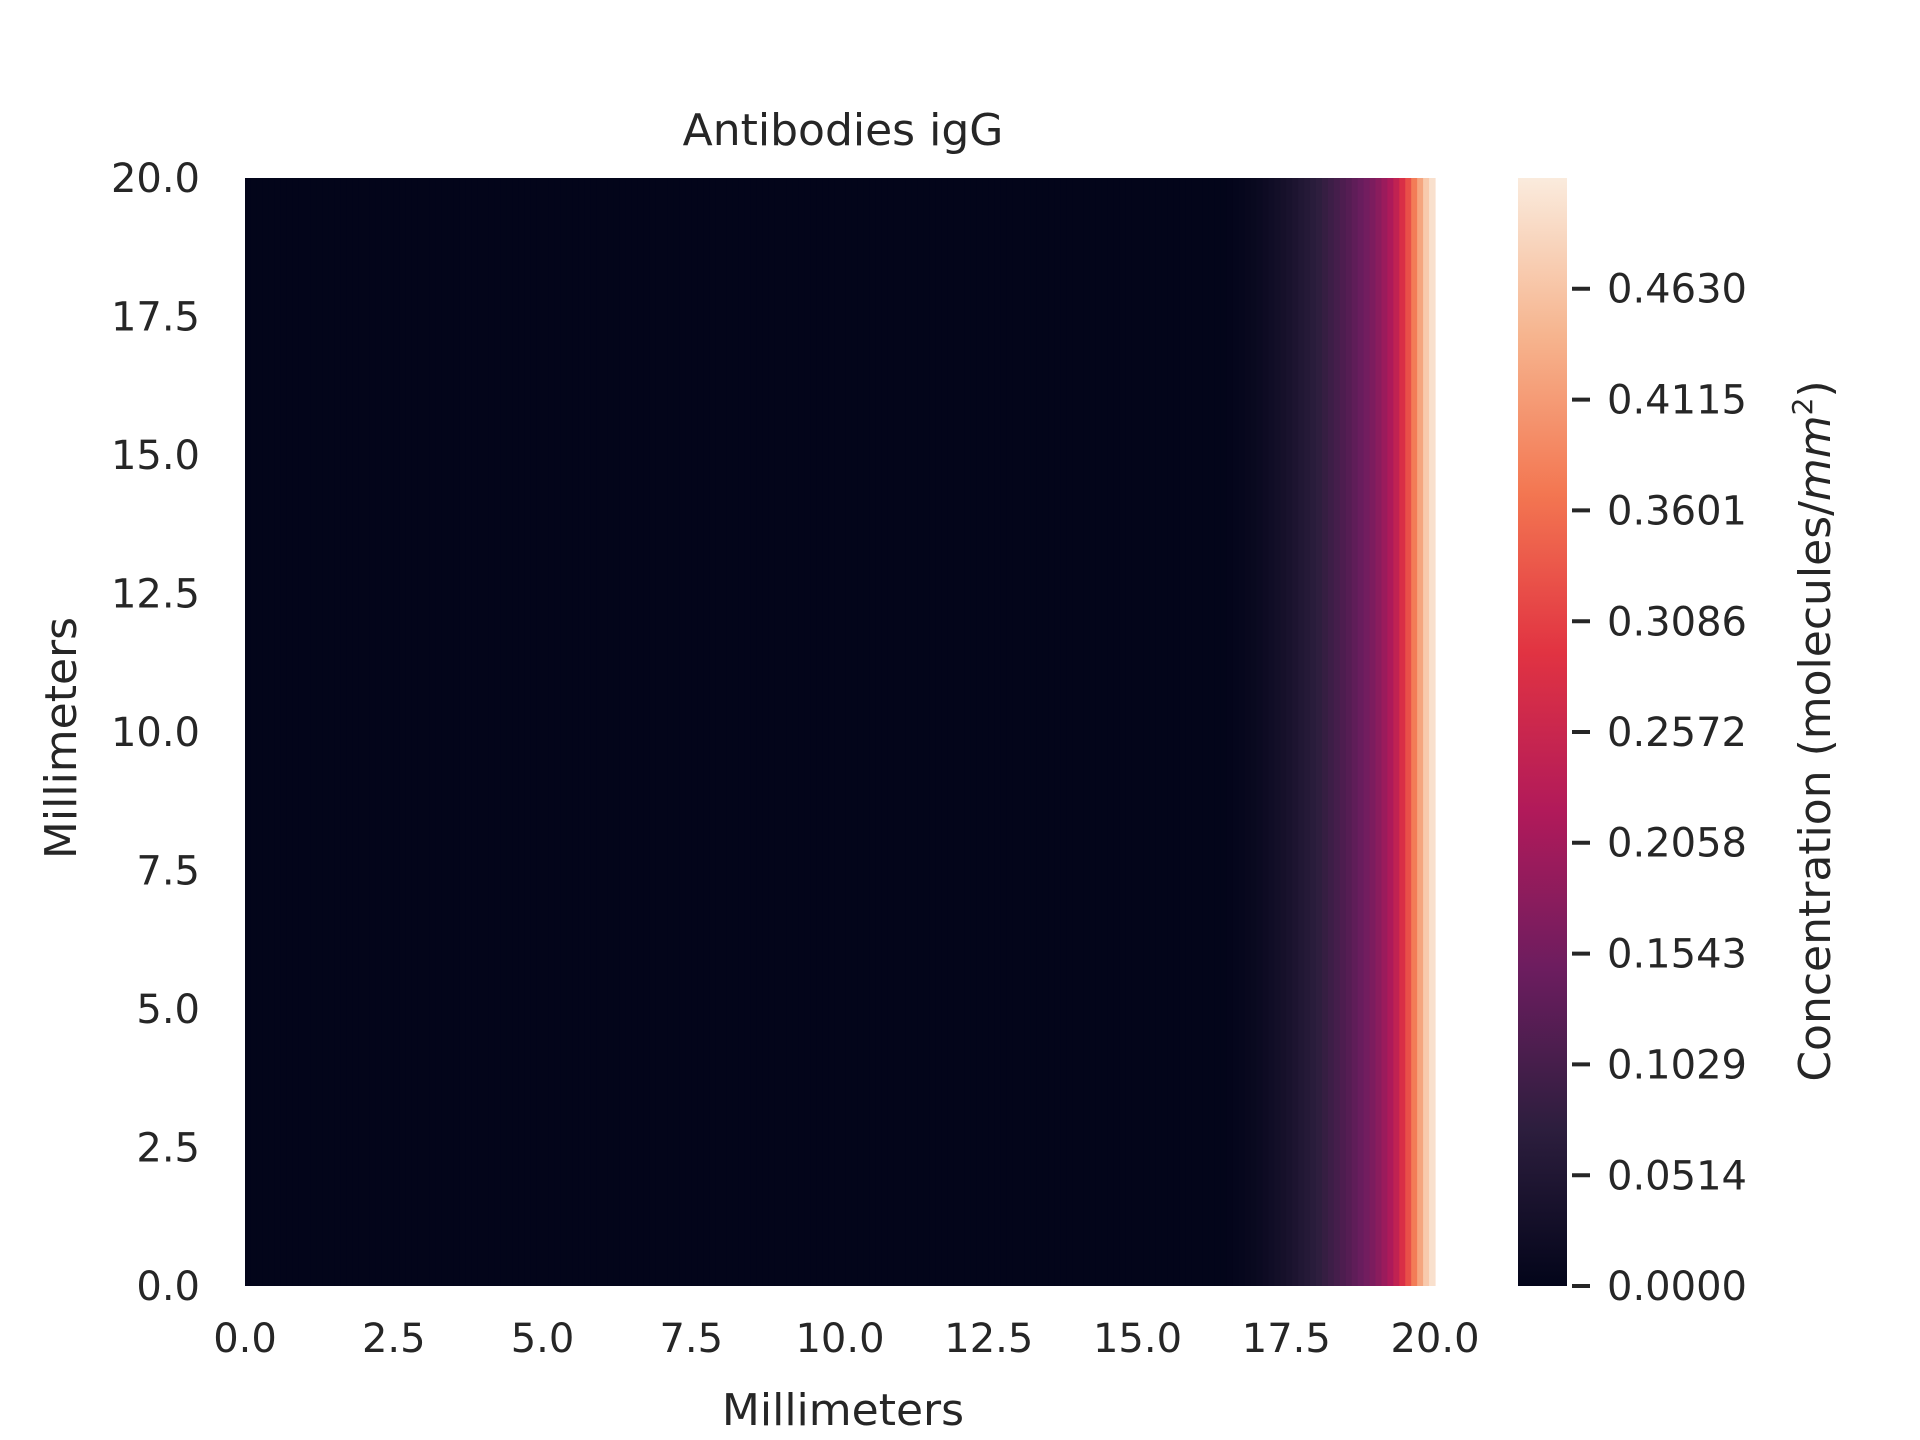 The height and width of the screenshot is (1440, 1920). What do you see at coordinates (1815, 458) in the screenshot?
I see `colorbar-label-unit: mm` at bounding box center [1815, 458].